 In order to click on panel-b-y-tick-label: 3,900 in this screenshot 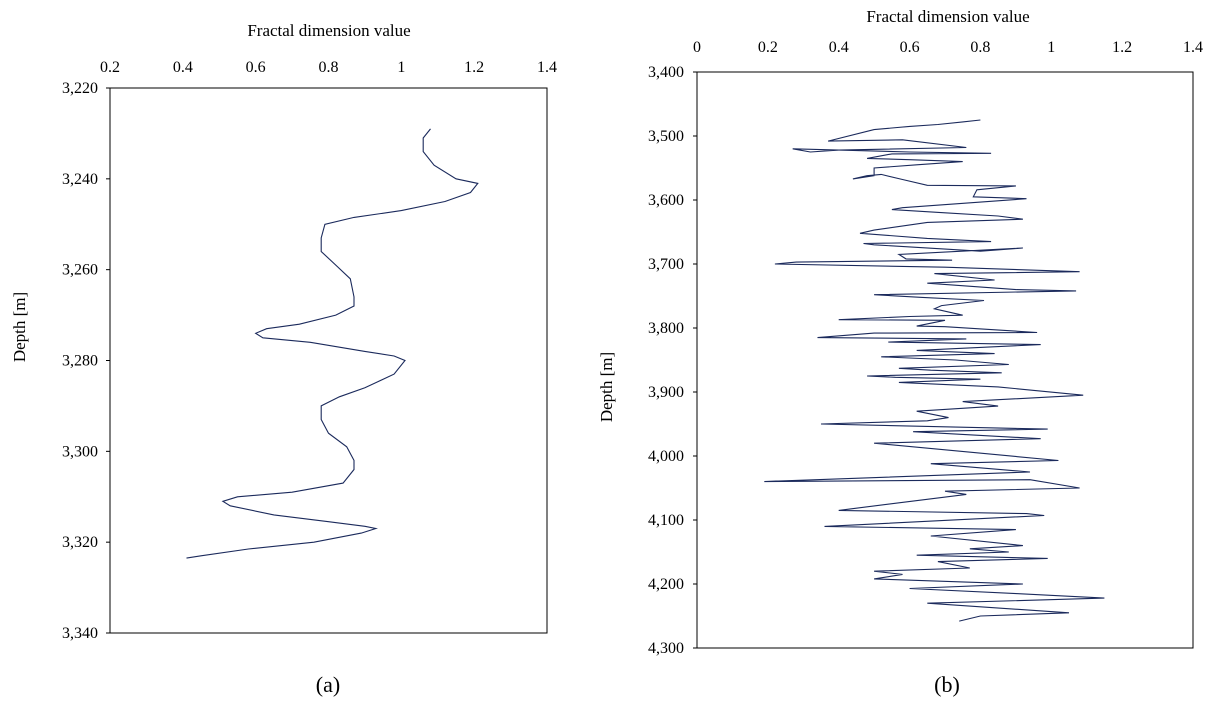, I will do `click(666, 392)`.